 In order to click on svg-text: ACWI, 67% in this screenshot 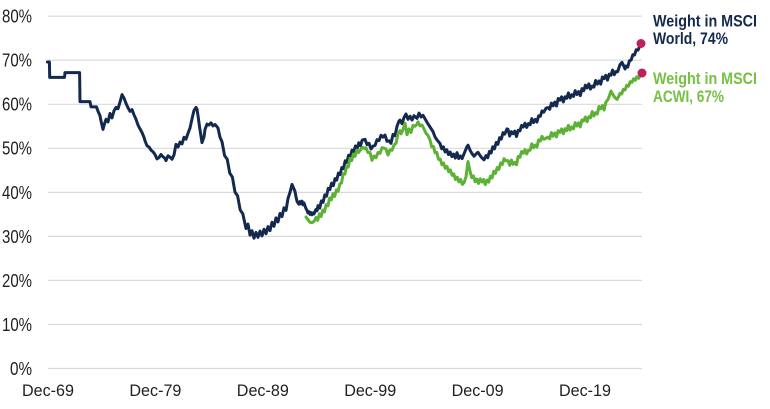, I will do `click(688, 96)`.